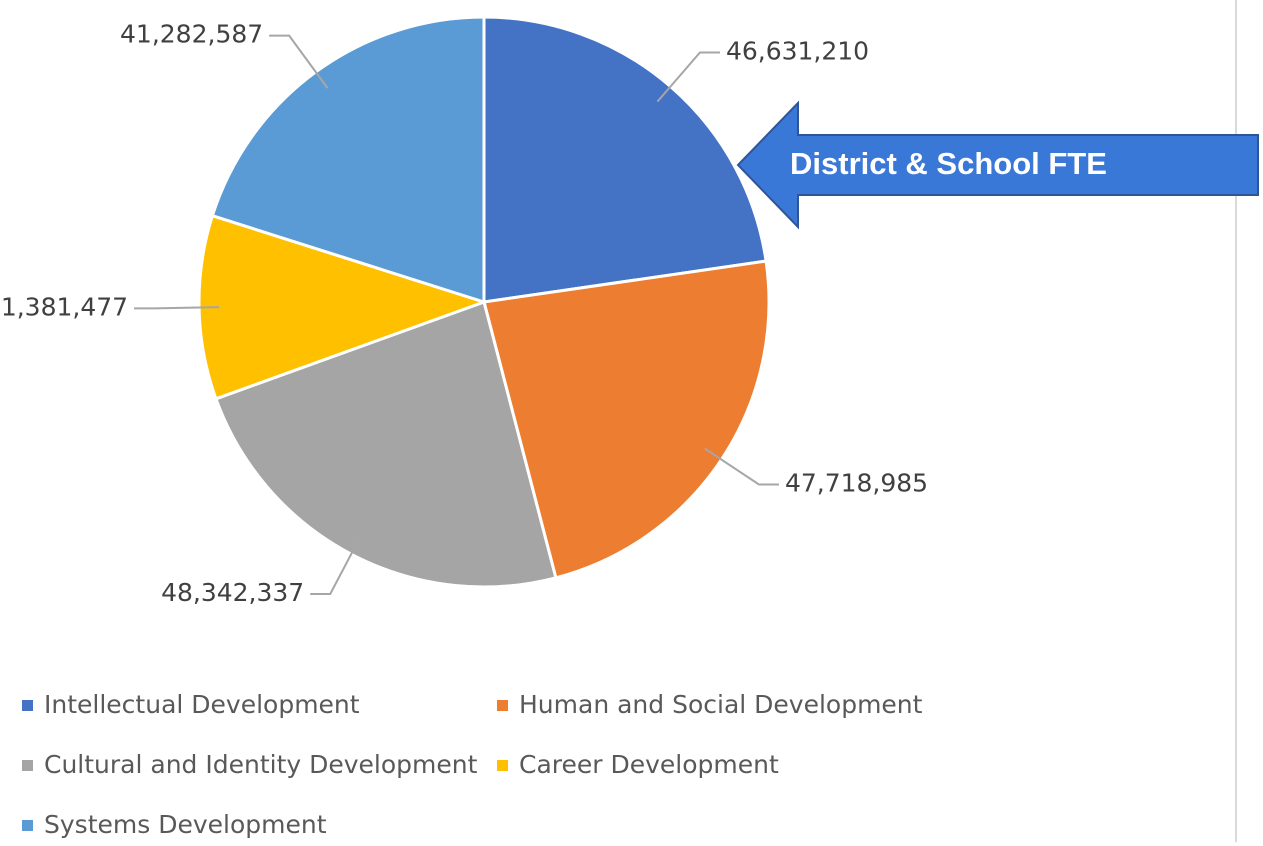 The height and width of the screenshot is (846, 1263). What do you see at coordinates (856, 482) in the screenshot?
I see `data-label: 47,718,985` at bounding box center [856, 482].